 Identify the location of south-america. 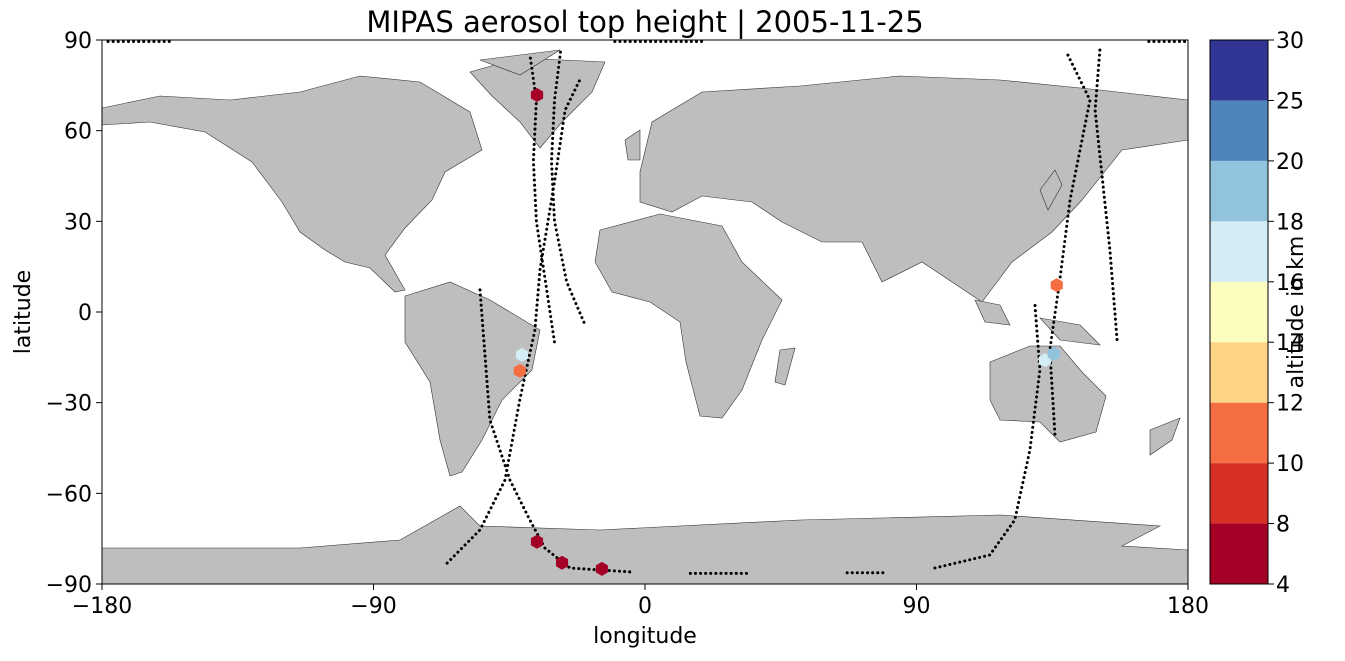
(472, 379).